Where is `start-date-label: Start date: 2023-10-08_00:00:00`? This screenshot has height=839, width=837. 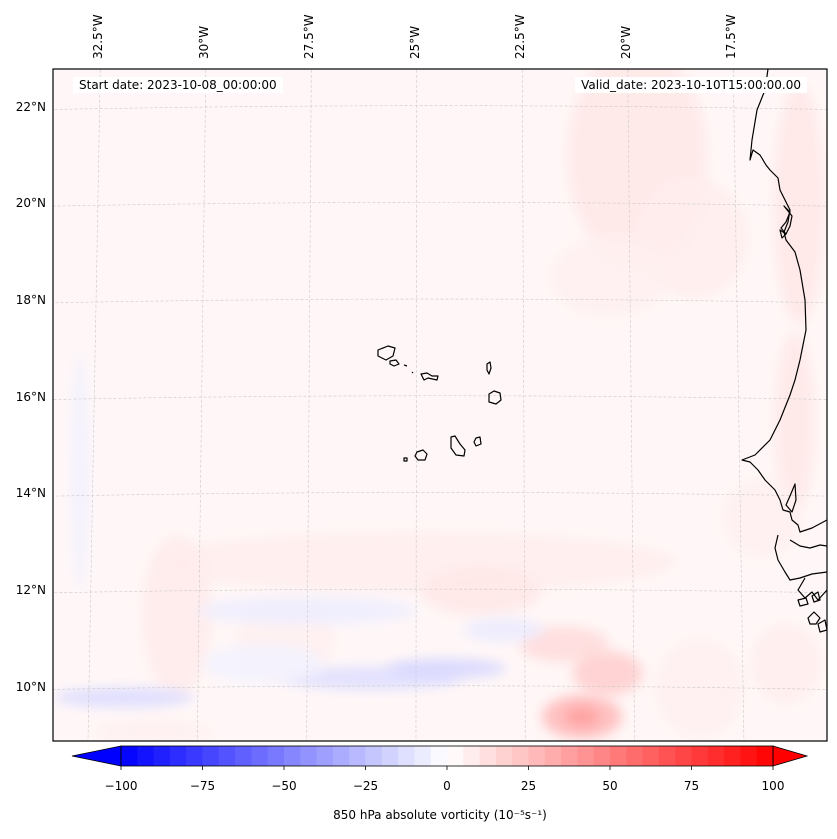
start-date-label: Start date: 2023-10-08_00:00:00 is located at coordinates (178, 85).